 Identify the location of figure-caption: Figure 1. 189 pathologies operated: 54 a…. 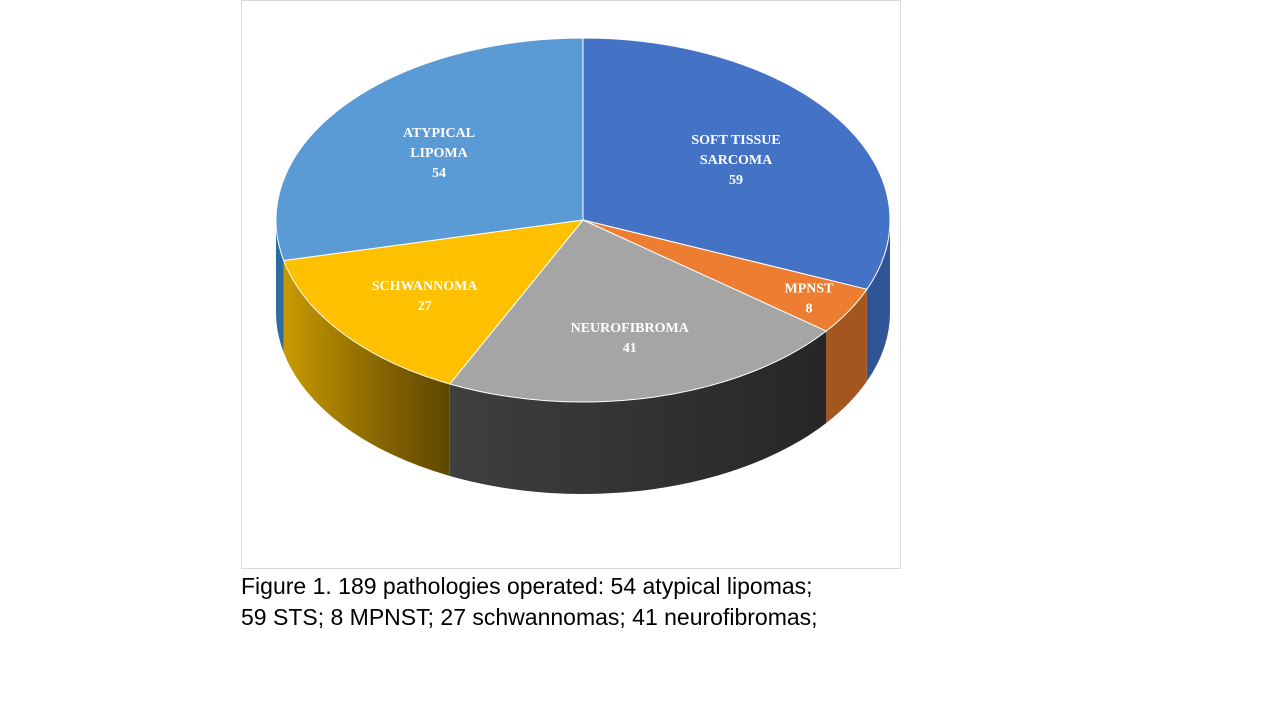
(691, 602).